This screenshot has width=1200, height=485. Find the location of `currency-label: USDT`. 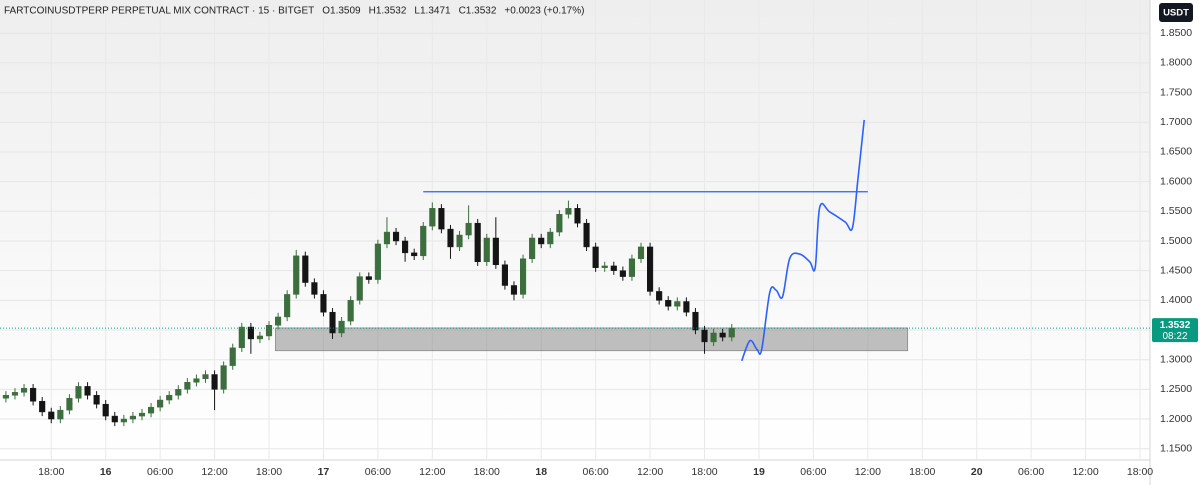

currency-label: USDT is located at coordinates (1176, 13).